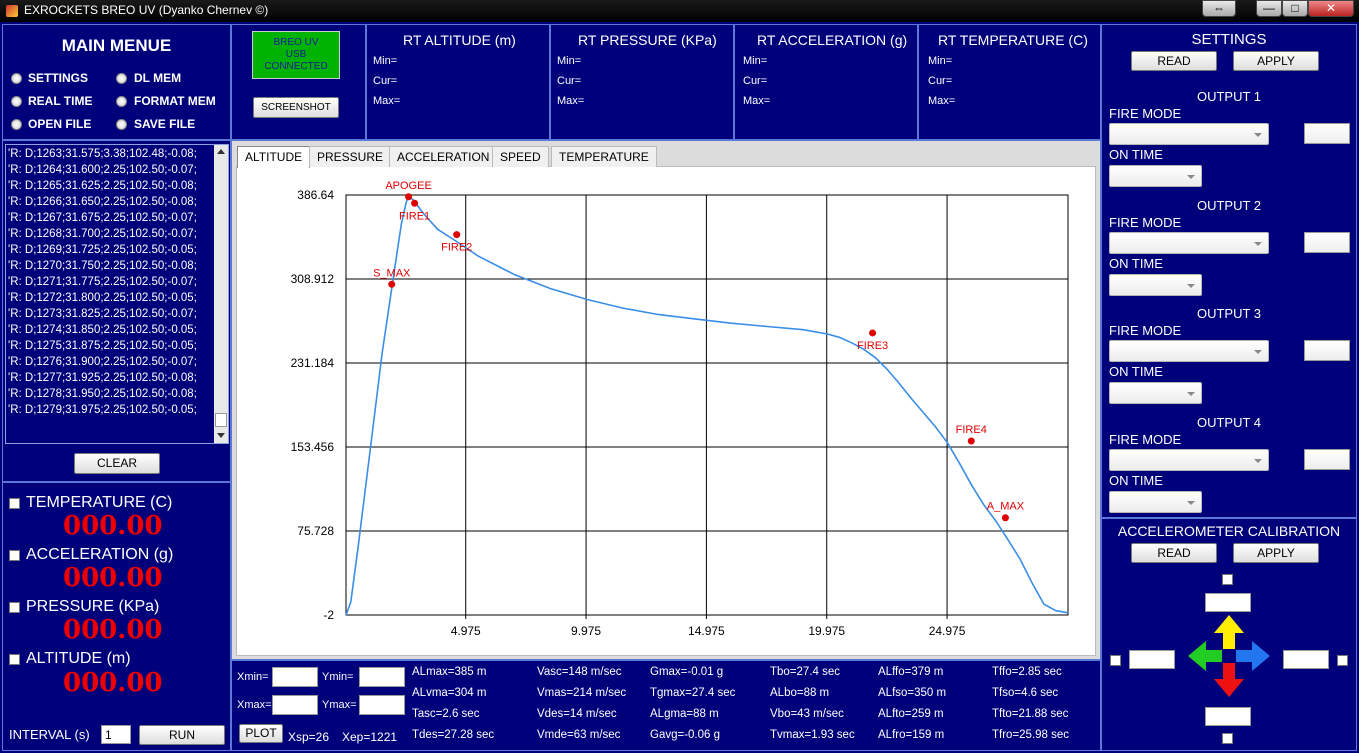 The height and width of the screenshot is (753, 1359). I want to click on acceleration-value: 000.00, so click(113, 578).